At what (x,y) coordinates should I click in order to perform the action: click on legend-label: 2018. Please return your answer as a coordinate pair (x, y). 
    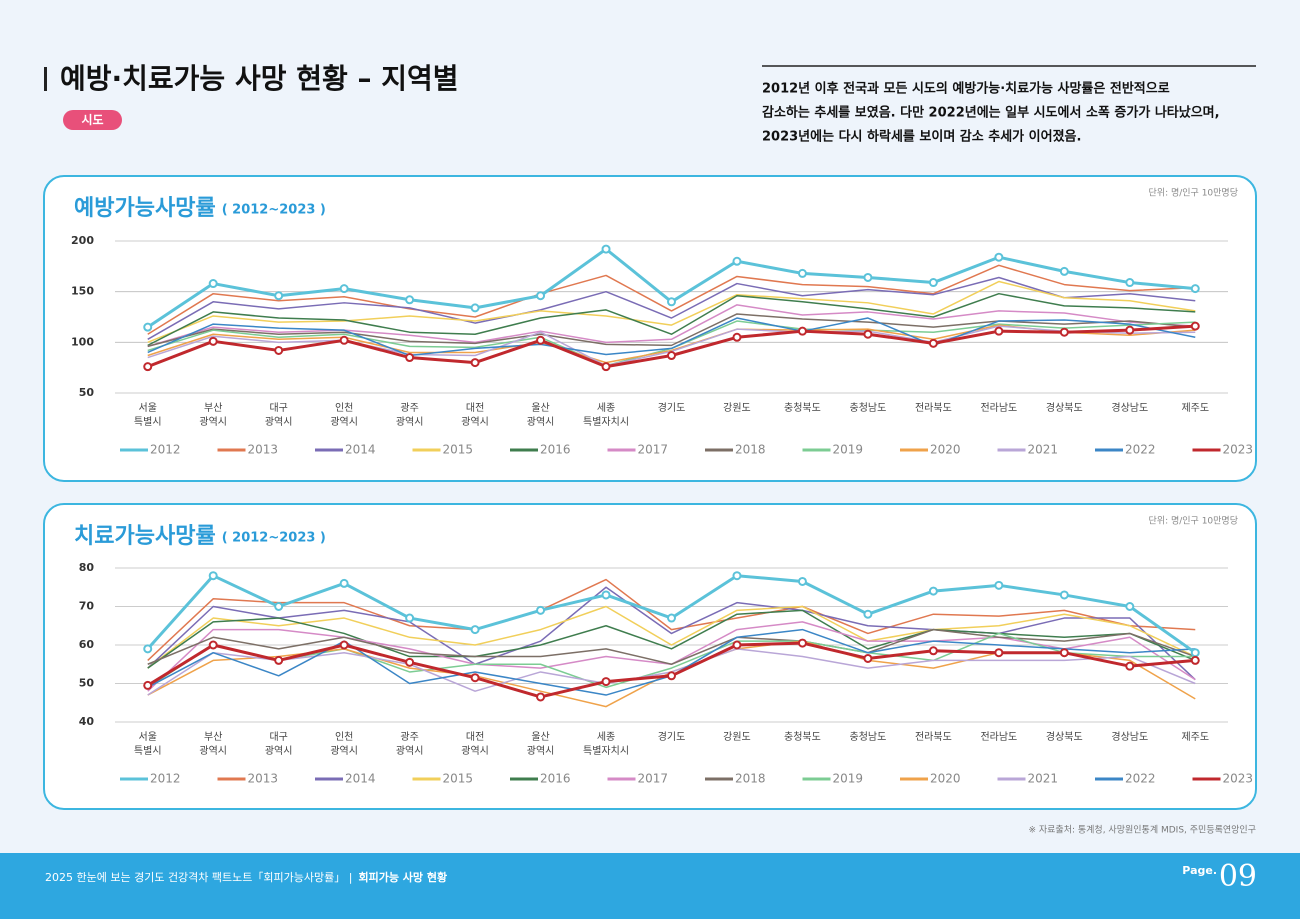
    Looking at the image, I should click on (750, 450).